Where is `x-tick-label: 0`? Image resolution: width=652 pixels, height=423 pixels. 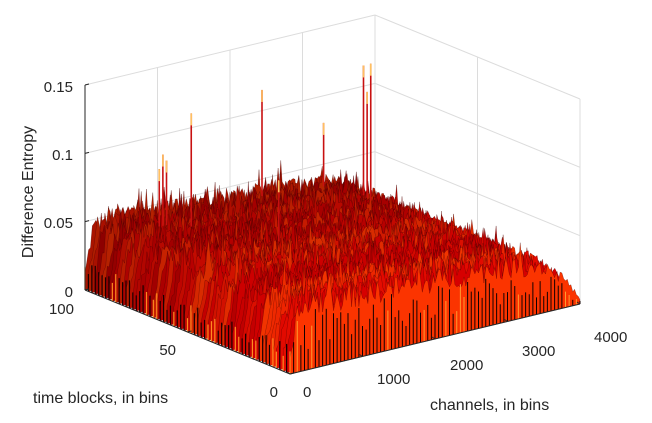 x-tick-label: 0 is located at coordinates (307, 392).